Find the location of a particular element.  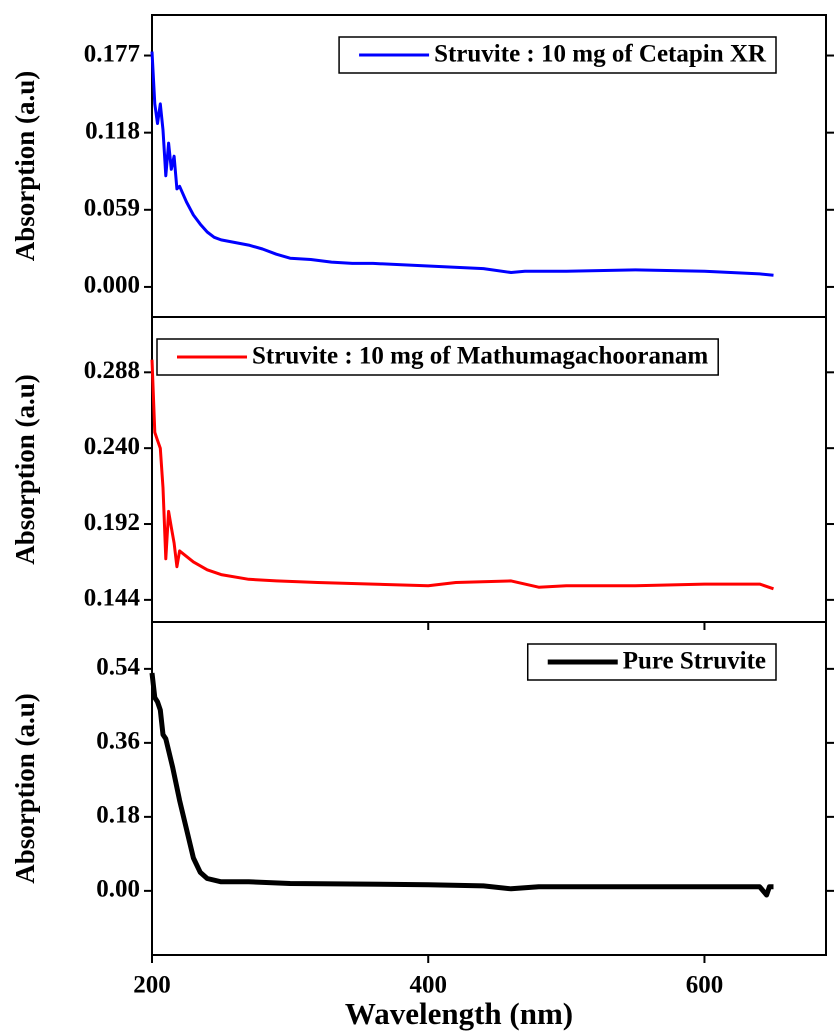

y-tick-label: 0.000 is located at coordinates (112, 285).